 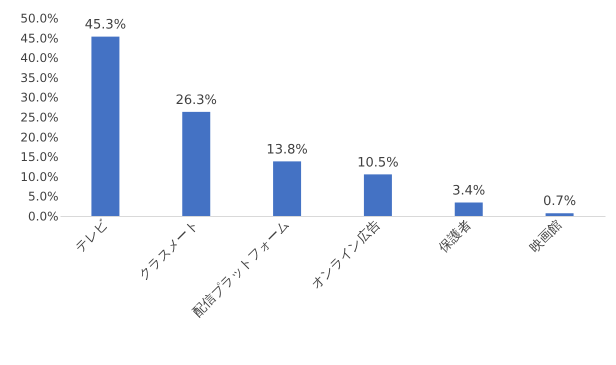 What do you see at coordinates (39, 137) in the screenshot?
I see `y-tick-label: 20.0%` at bounding box center [39, 137].